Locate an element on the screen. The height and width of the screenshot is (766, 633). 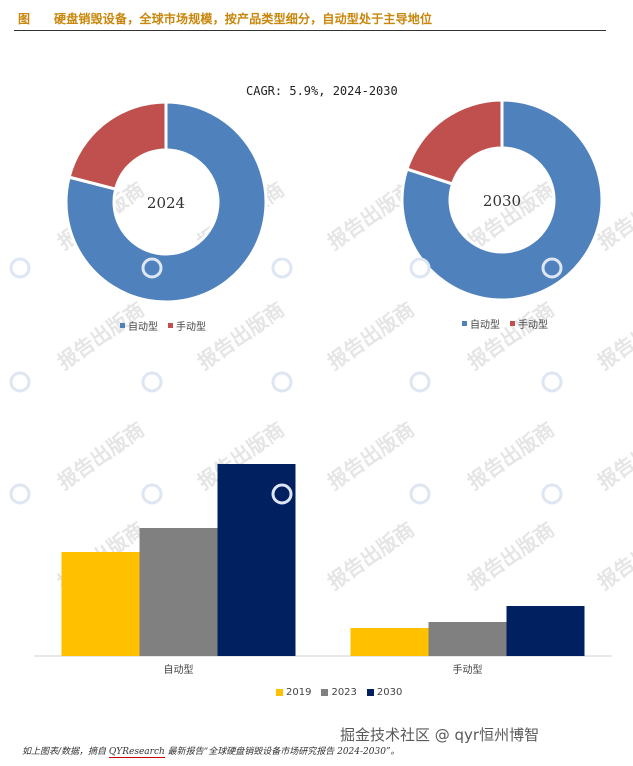
bar-legend-label: 2030 is located at coordinates (389, 692).